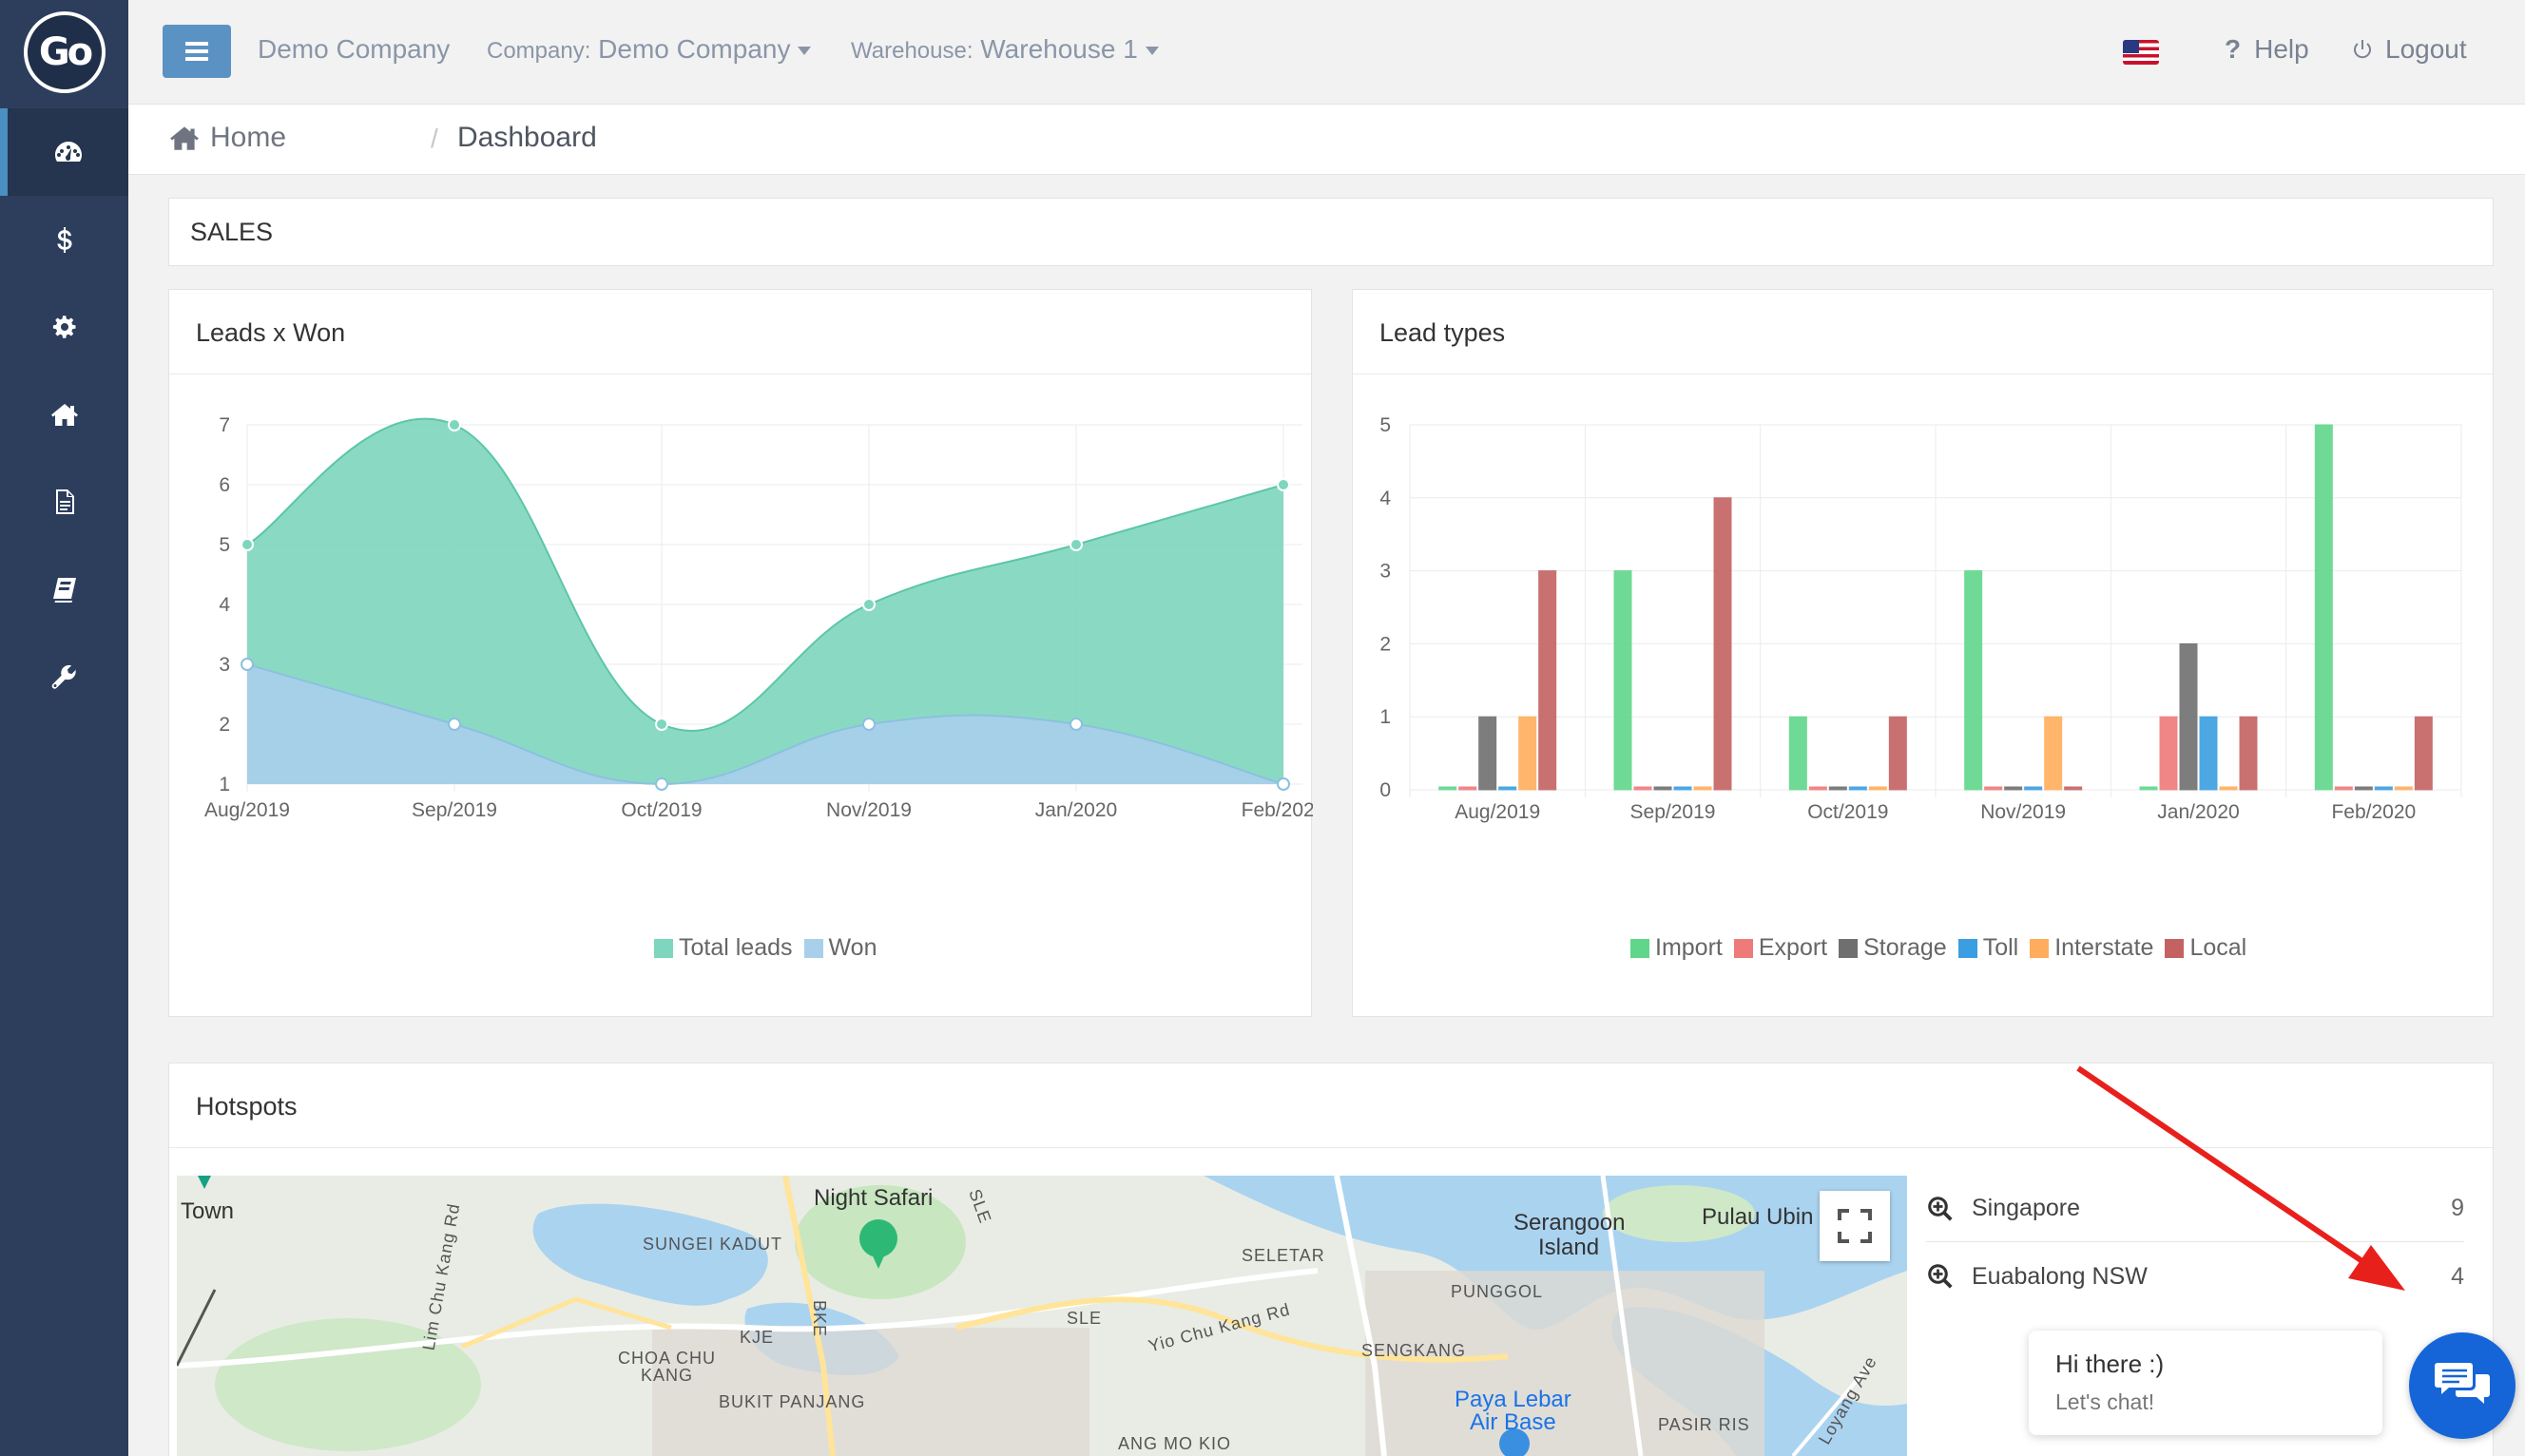  Describe the element at coordinates (64, 152) in the screenshot. I see `sidebar-item-dashboard` at that location.